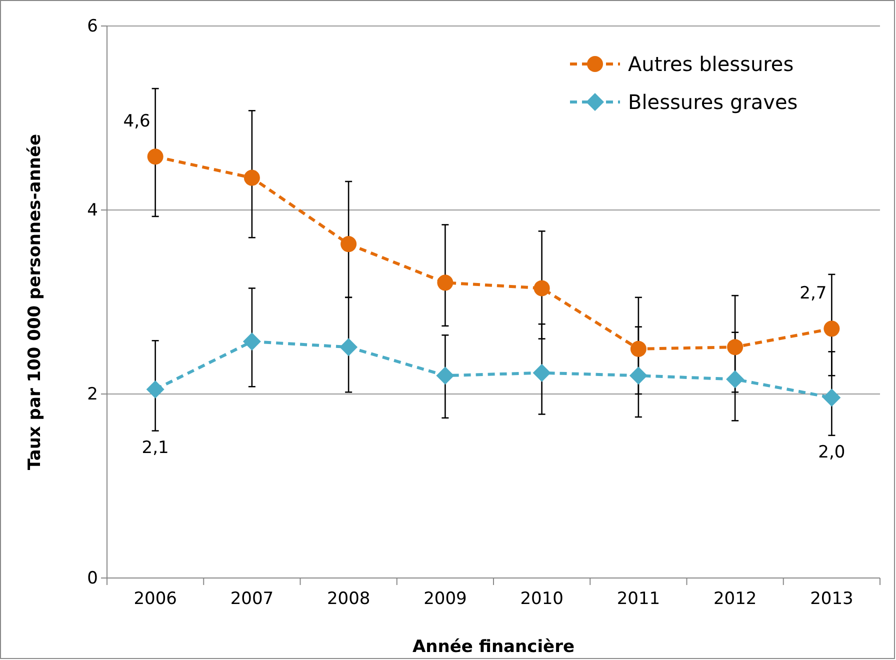 The width and height of the screenshot is (896, 660). What do you see at coordinates (542, 599) in the screenshot?
I see `x-tick-label: 2010` at bounding box center [542, 599].